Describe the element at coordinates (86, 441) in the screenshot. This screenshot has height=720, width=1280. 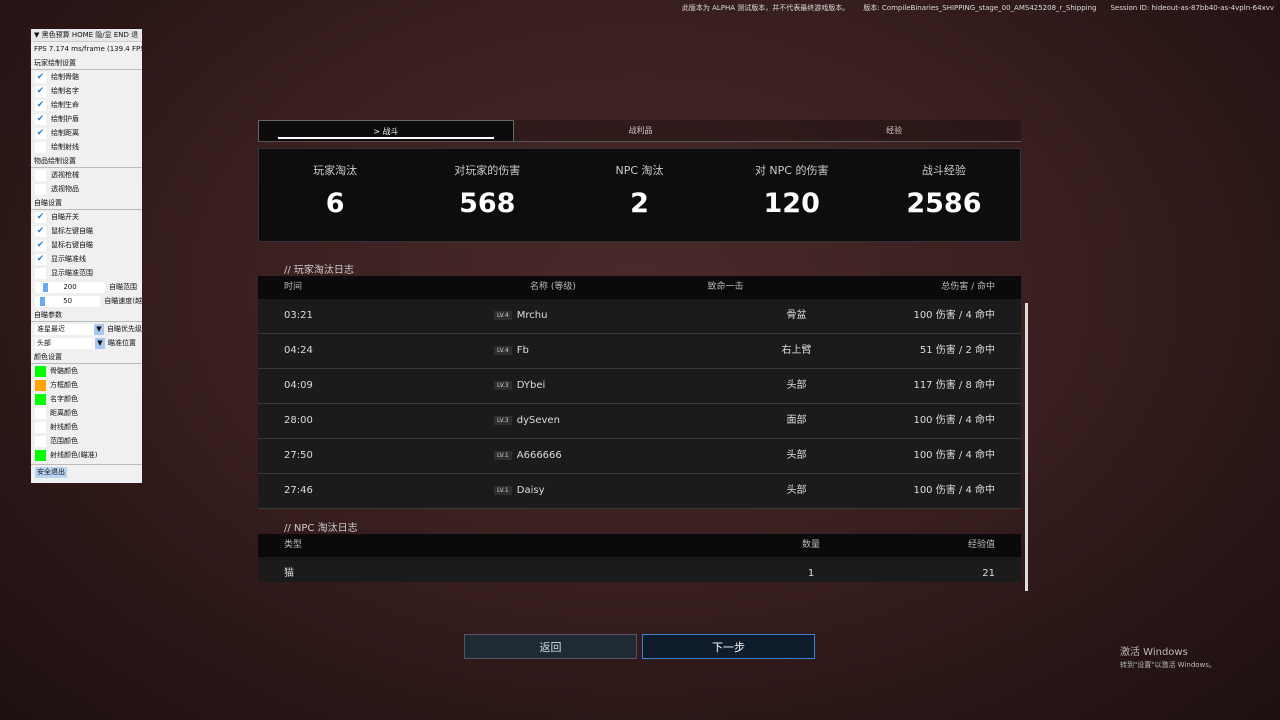
I see `color-option: 范围颜色` at that location.